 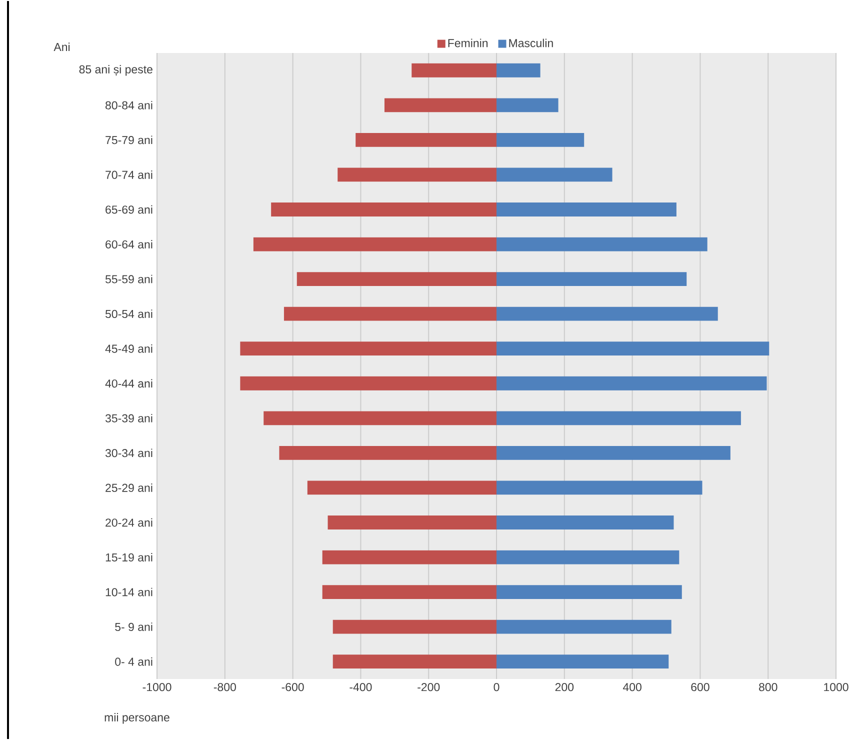 I want to click on y-tick-label: 15-19 ani, so click(x=129, y=557).